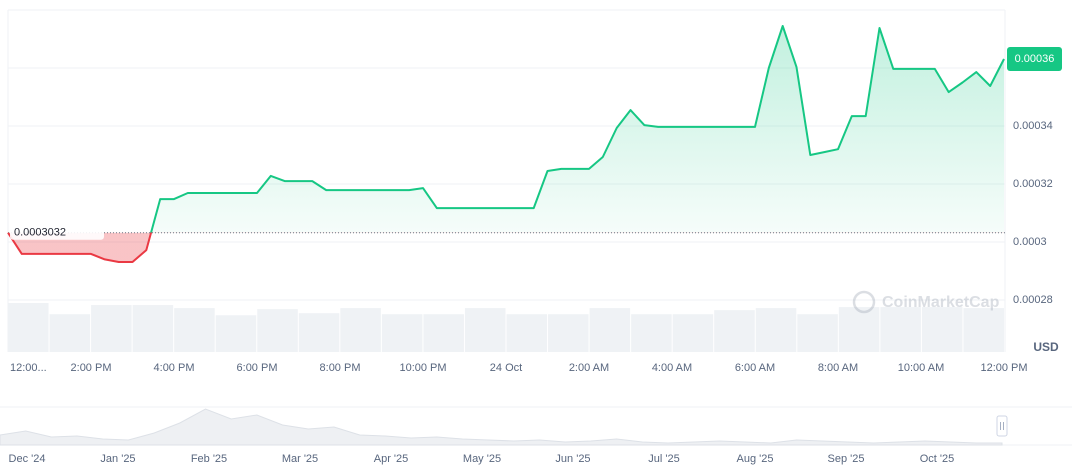 The width and height of the screenshot is (1072, 470). I want to click on x-tick-label: 10:00 AM, so click(921, 368).